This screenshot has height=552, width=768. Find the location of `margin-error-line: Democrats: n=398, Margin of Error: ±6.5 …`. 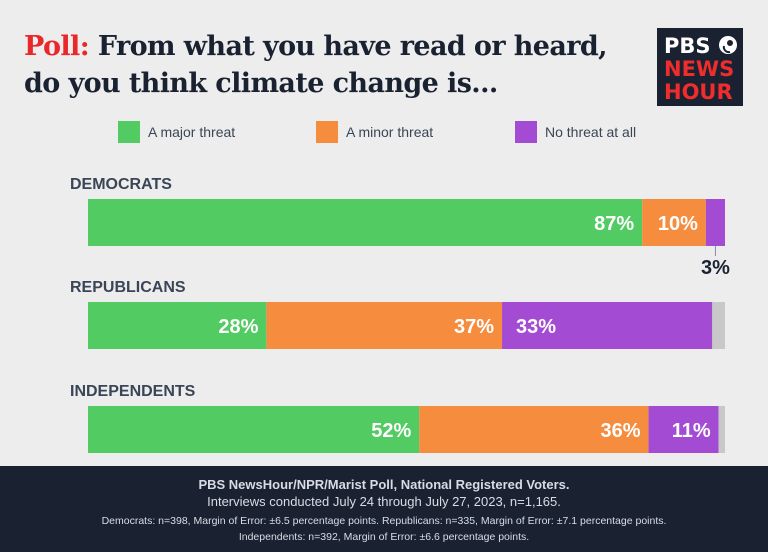

margin-error-line: Democrats: n=398, Margin of Error: ±6.5 … is located at coordinates (384, 521).